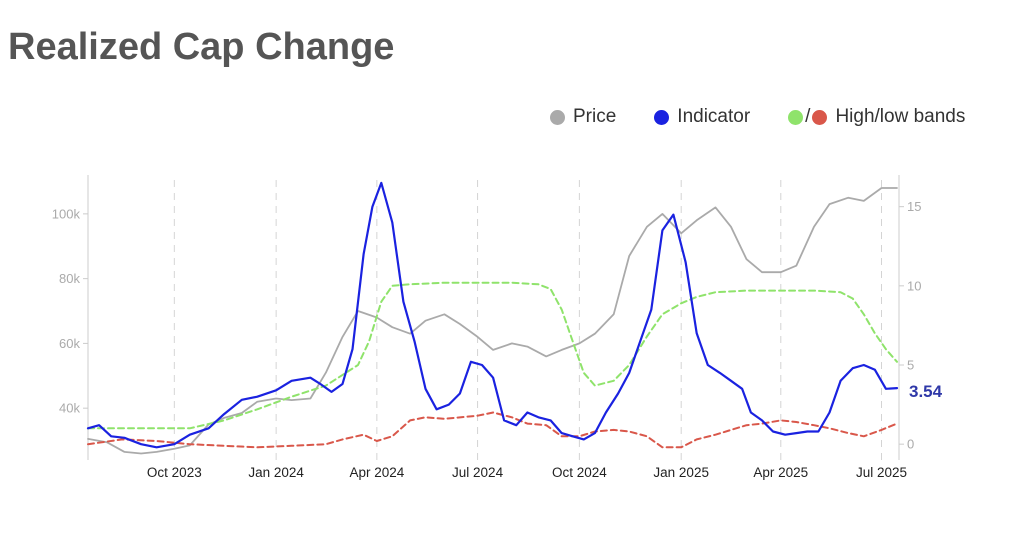  Describe the element at coordinates (492, 430) in the screenshot. I see `series-line-low-band` at that location.